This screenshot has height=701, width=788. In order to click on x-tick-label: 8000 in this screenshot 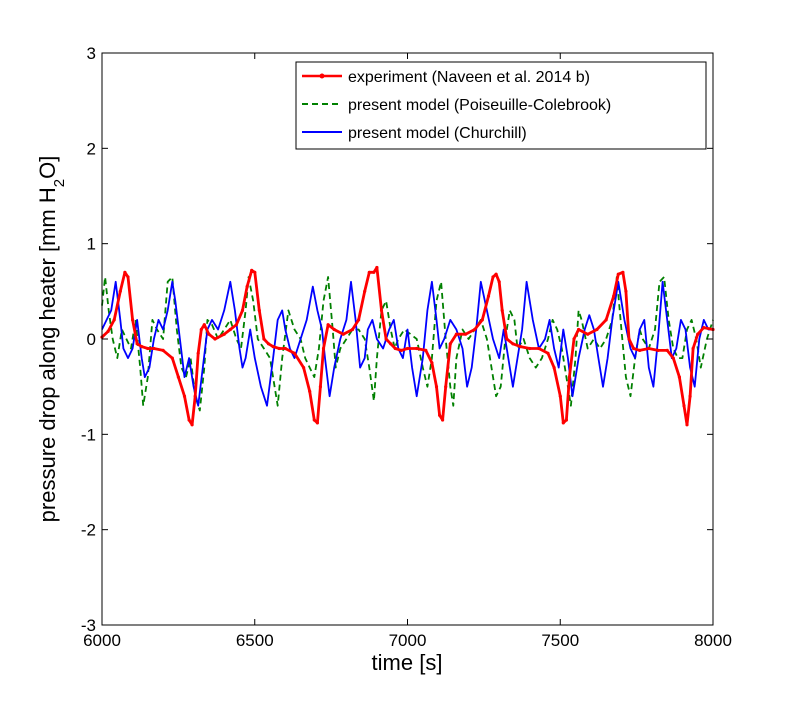, I will do `click(713, 640)`.